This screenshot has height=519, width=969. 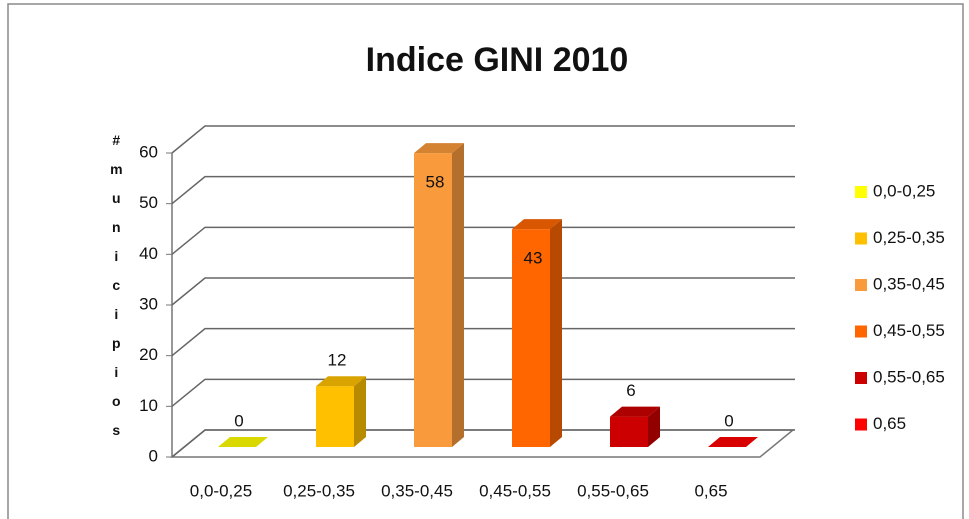 What do you see at coordinates (904, 190) in the screenshot?
I see `legend-label: 0,0-0,25` at bounding box center [904, 190].